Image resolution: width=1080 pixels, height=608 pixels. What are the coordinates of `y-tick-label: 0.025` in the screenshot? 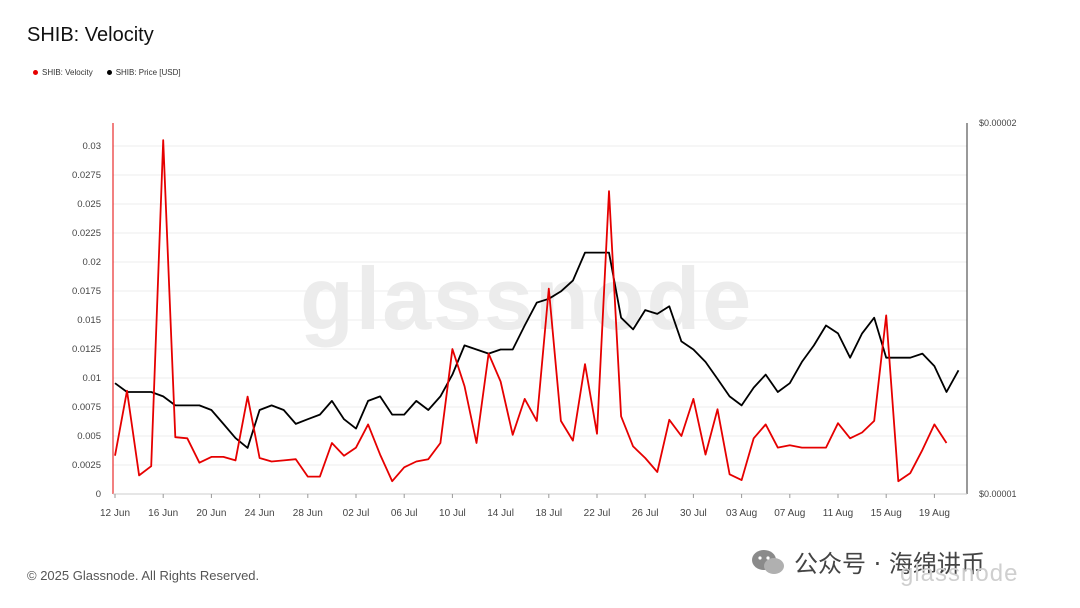 It's located at (89, 204).